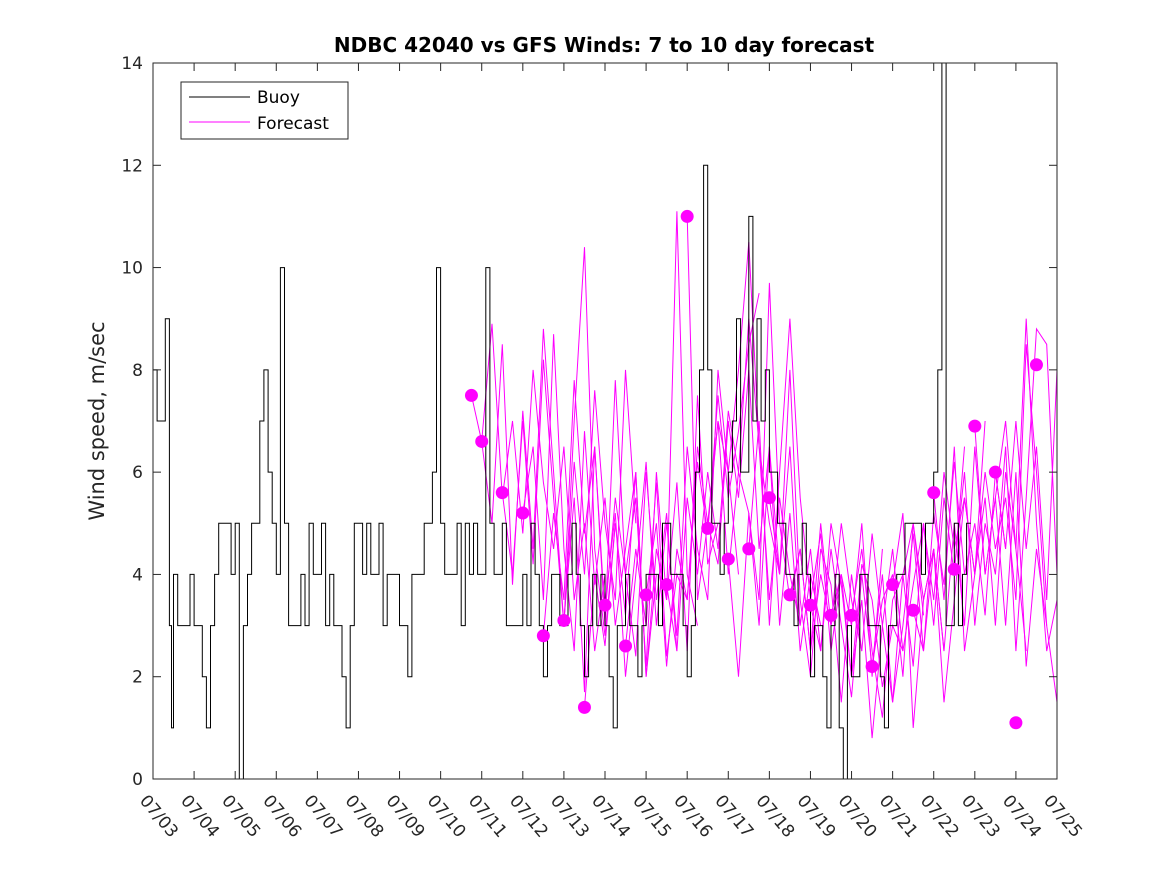 The width and height of the screenshot is (1167, 875). I want to click on y-tick-label: 0, so click(137, 780).